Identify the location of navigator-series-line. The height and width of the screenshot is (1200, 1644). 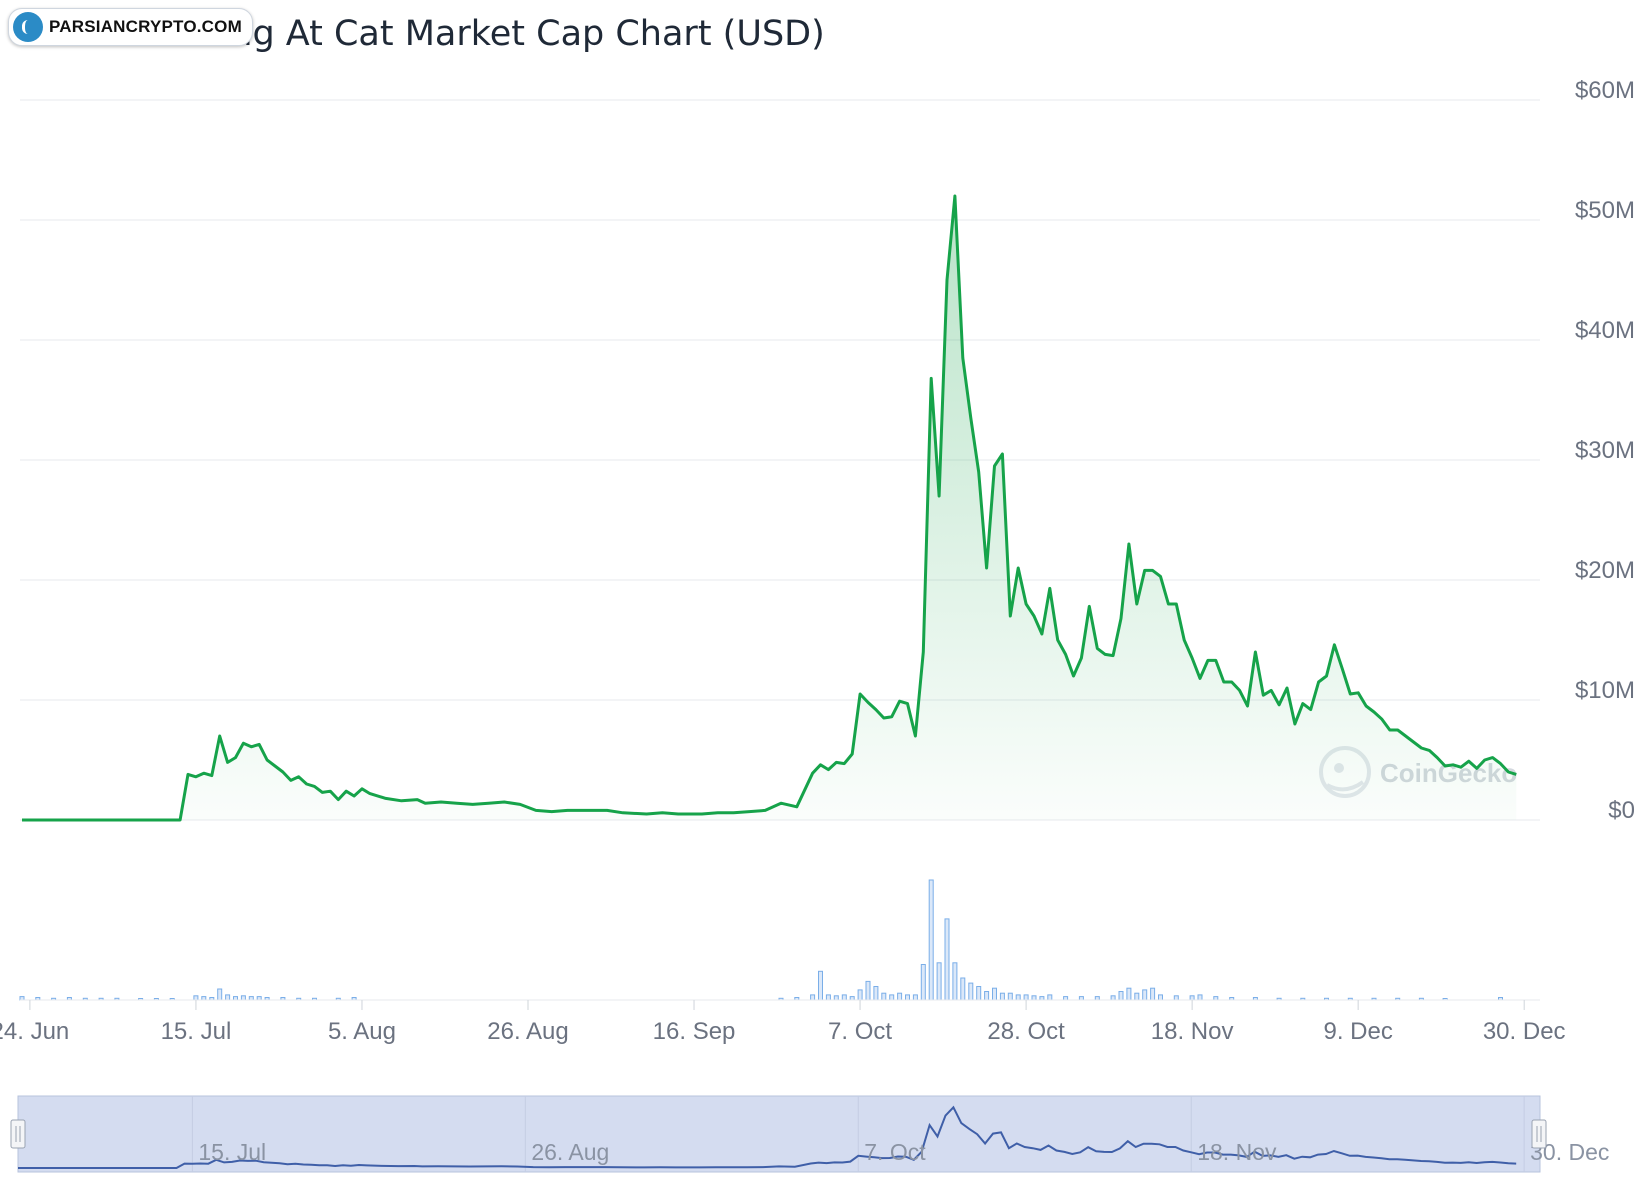
(767, 1137).